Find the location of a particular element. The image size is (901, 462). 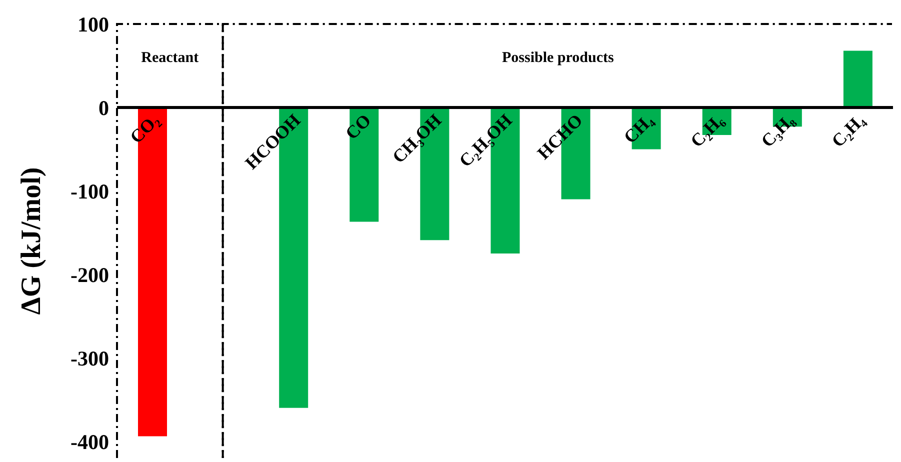

y-axis-title: ΔG (kJ/mol) is located at coordinates (31, 241).